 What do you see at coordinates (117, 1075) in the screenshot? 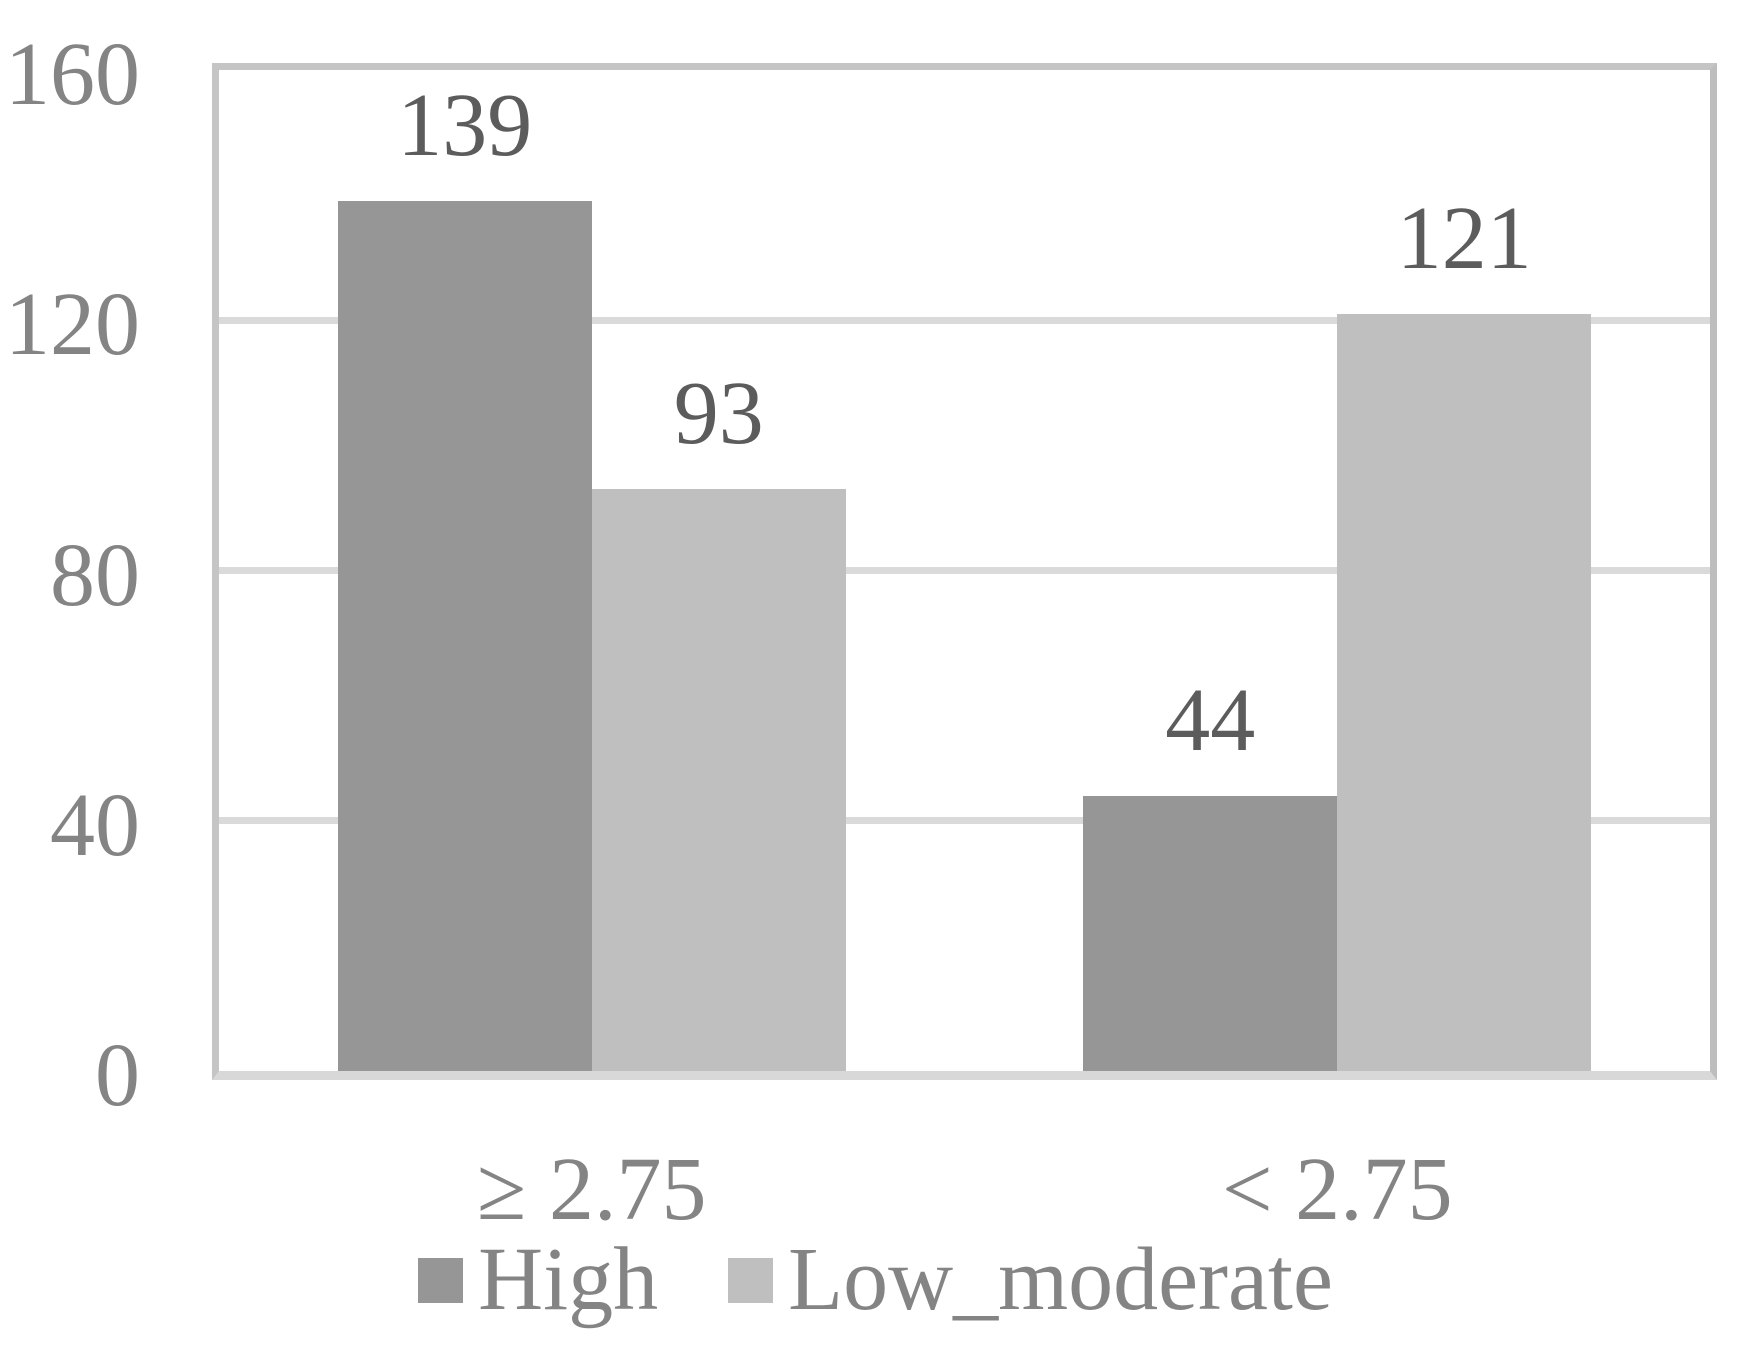
I see `y-axis-tick-label: 0` at bounding box center [117, 1075].